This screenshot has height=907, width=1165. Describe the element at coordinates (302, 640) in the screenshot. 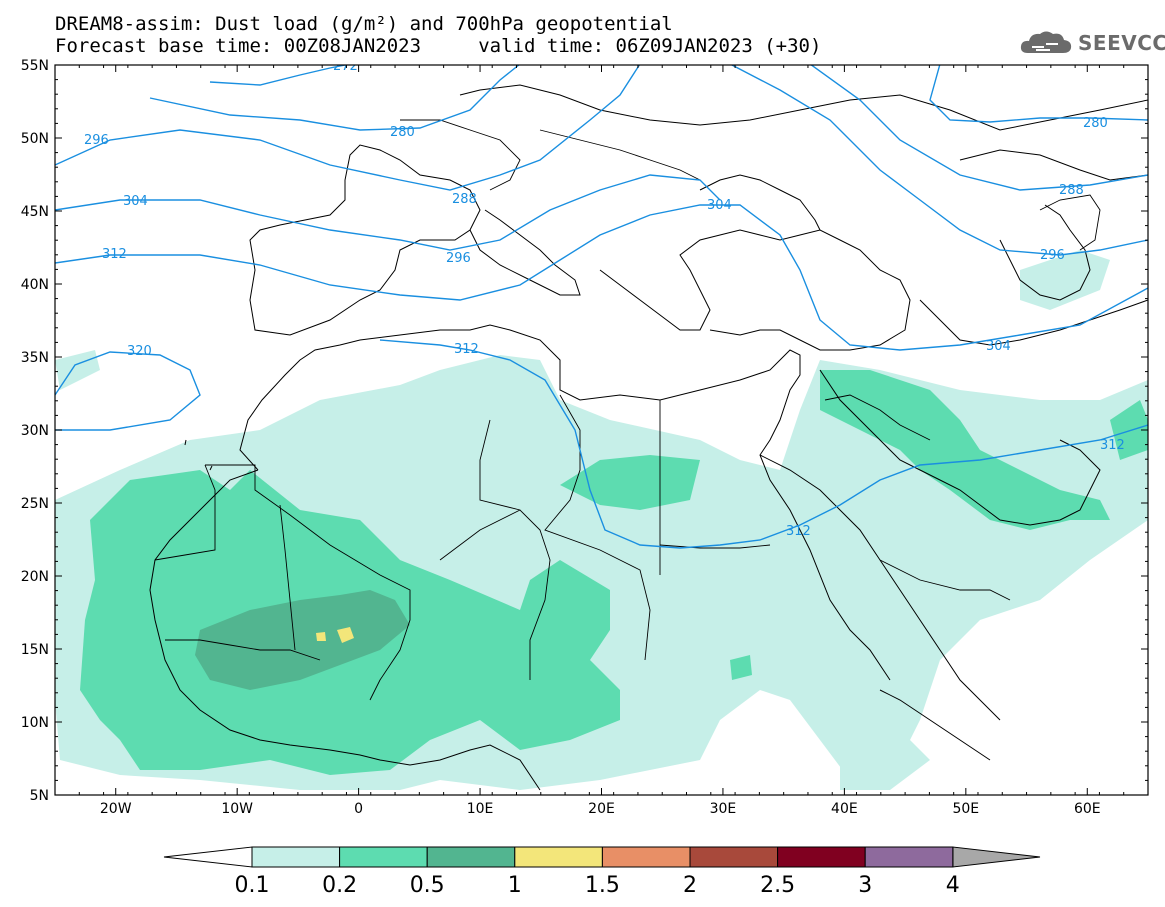

I see `dust-shading-0.5` at that location.